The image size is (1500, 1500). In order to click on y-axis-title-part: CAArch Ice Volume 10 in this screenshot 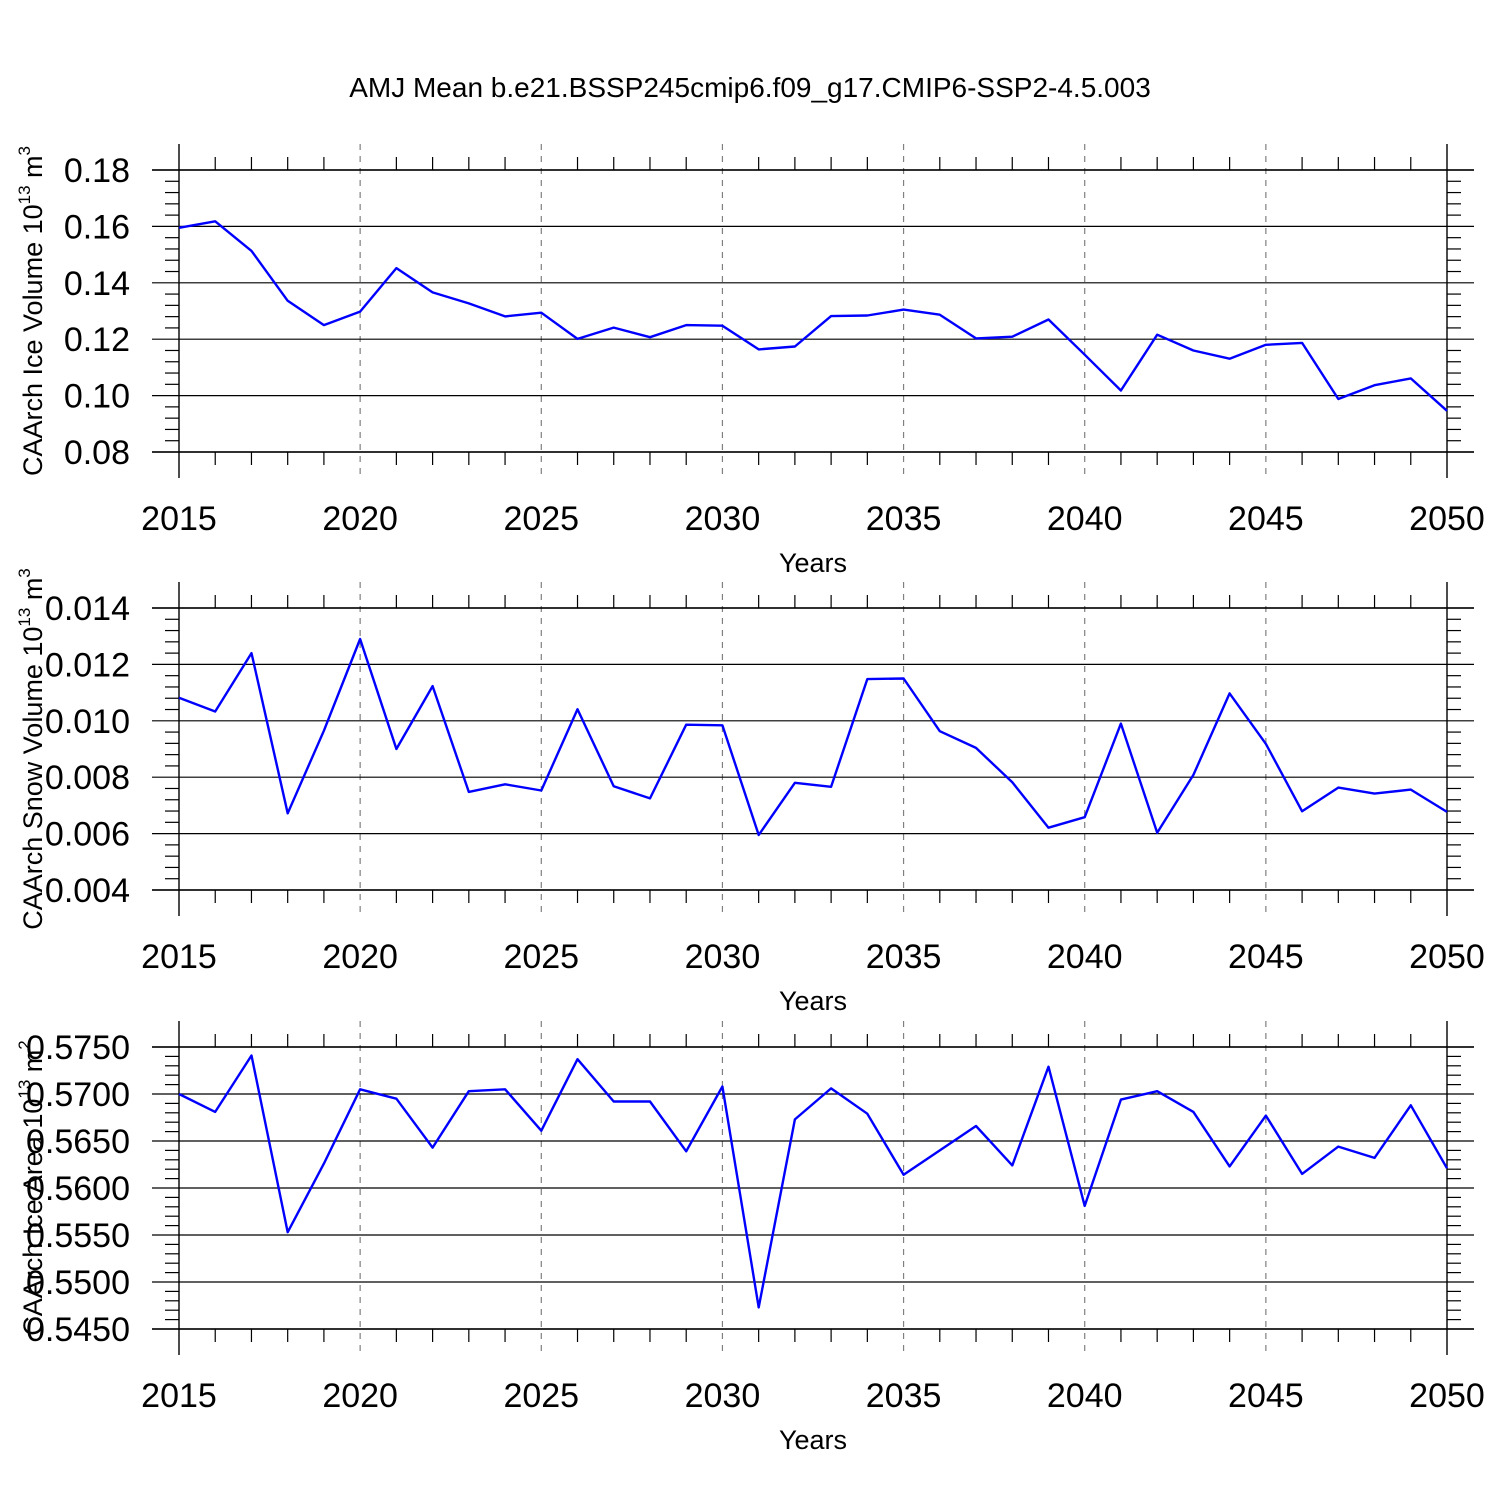, I will do `click(33, 340)`.